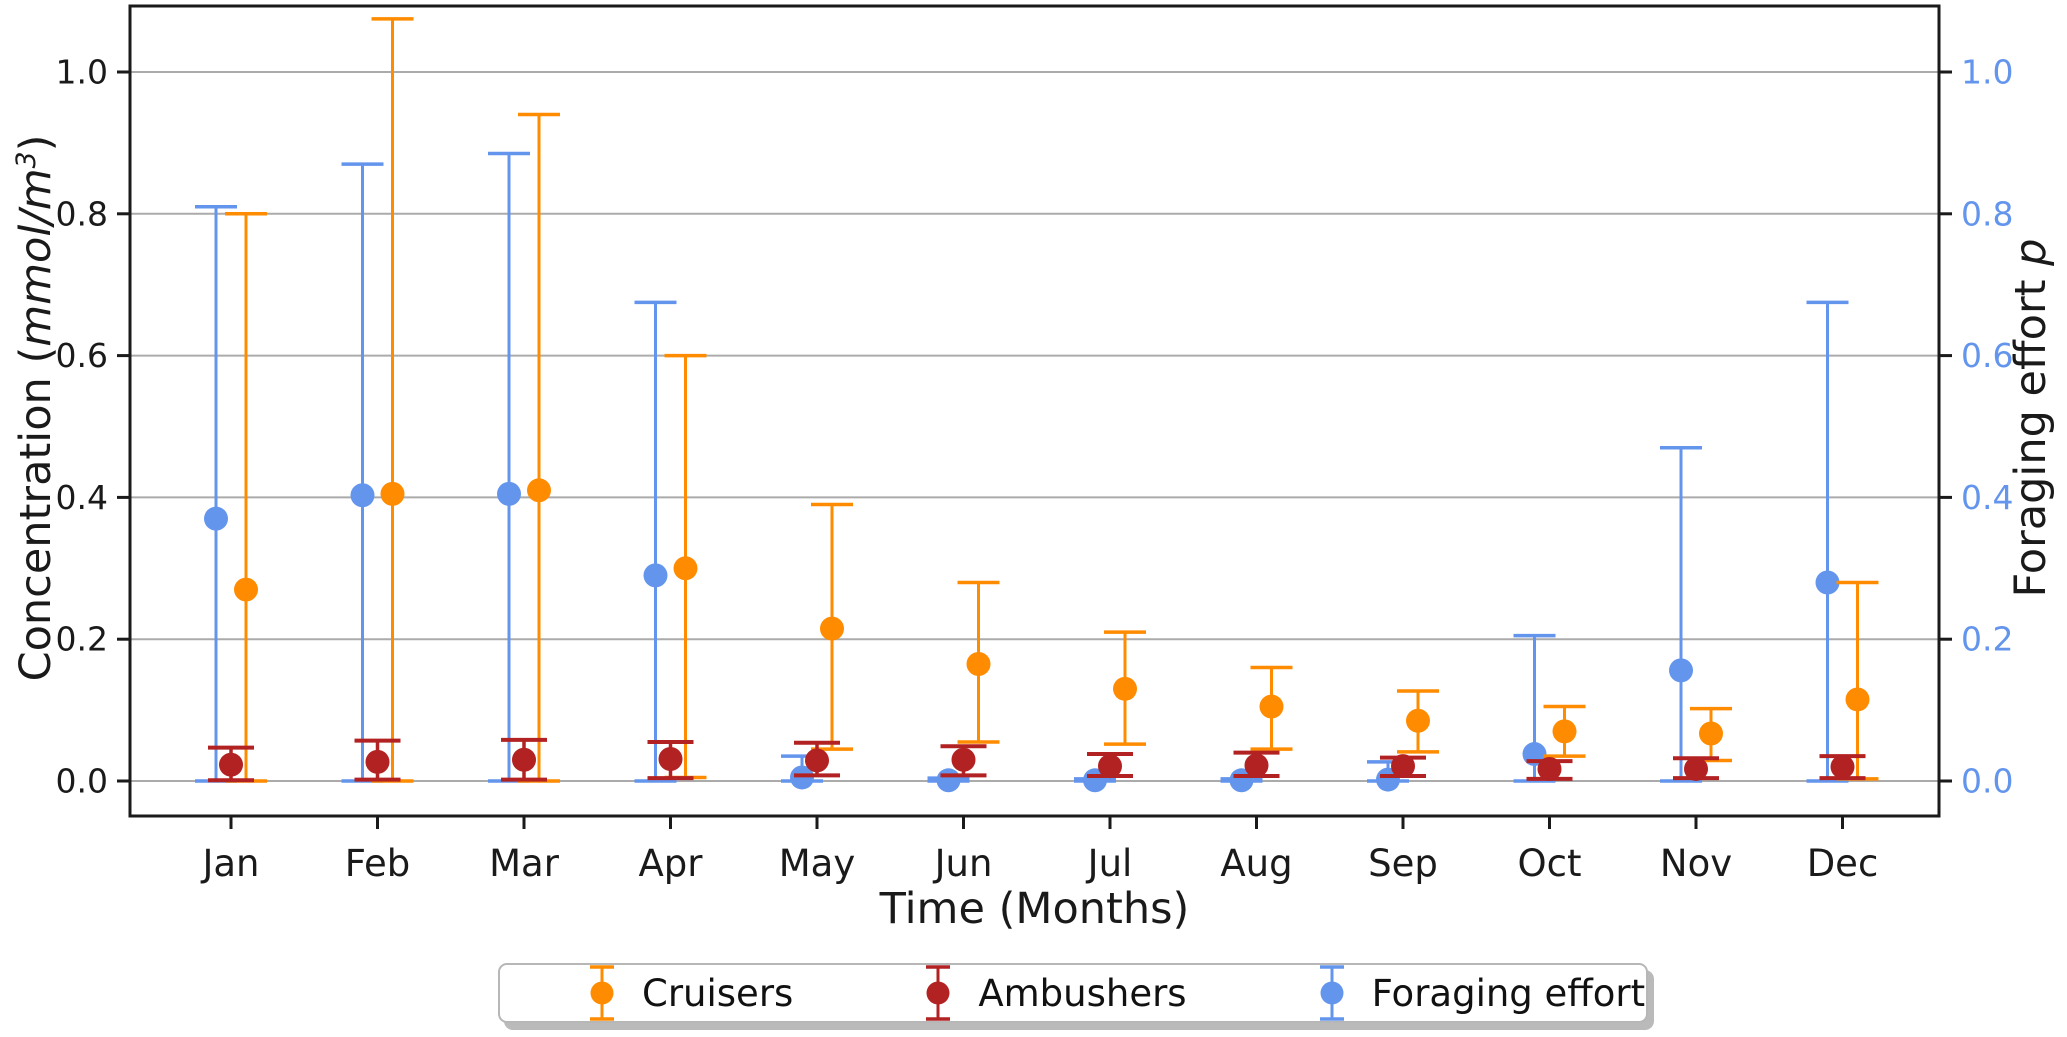 Image resolution: width=2067 pixels, height=1037 pixels. Describe the element at coordinates (378, 863) in the screenshot. I see `x-tick-label-feb: Feb` at that location.